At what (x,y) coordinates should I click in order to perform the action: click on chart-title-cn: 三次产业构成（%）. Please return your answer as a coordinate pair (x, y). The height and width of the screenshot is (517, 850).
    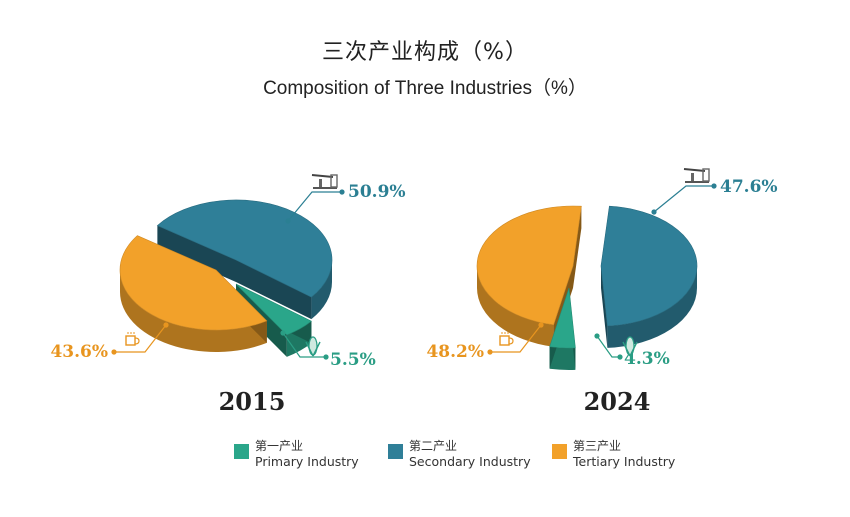
    Looking at the image, I should click on (425, 52).